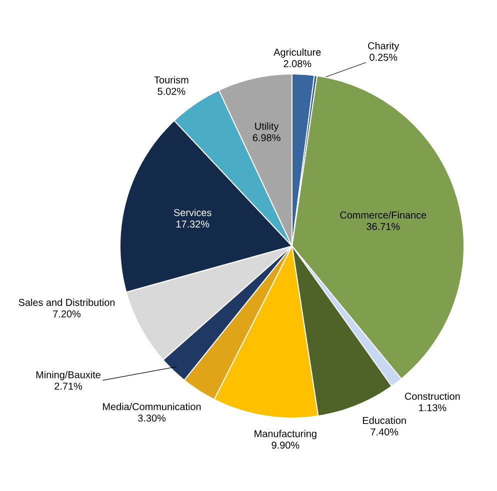 Image resolution: width=497 pixels, height=491 pixels. Describe the element at coordinates (68, 375) in the screenshot. I see `slice-label: Mining/Bauxite` at that location.